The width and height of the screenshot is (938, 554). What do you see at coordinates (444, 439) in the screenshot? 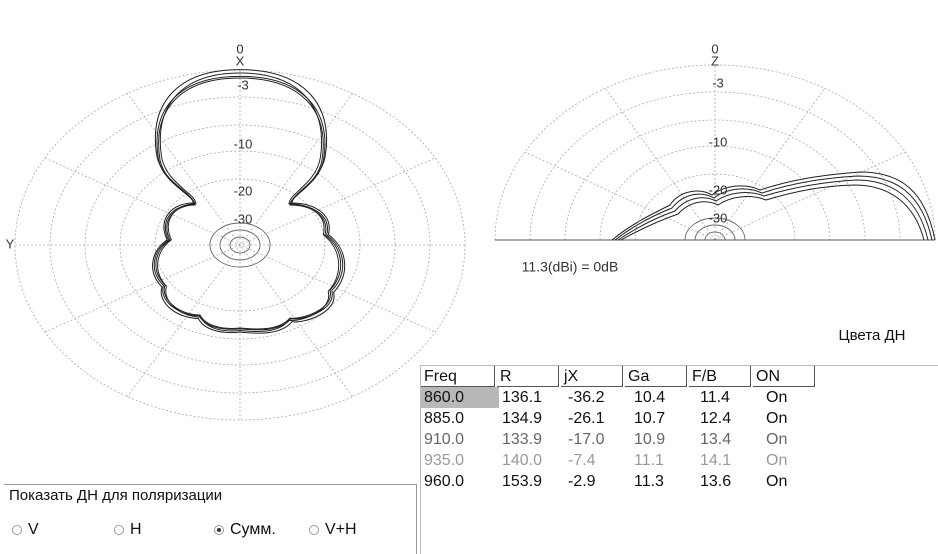
I see `table-cell: 910.0` at bounding box center [444, 439].